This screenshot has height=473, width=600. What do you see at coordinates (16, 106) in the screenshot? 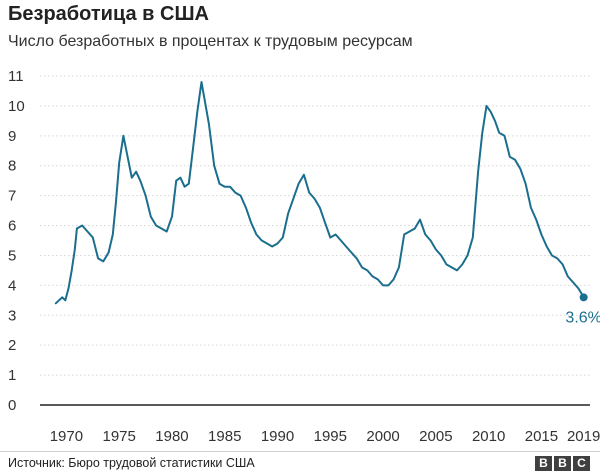
I see `y-tick-label: 10` at bounding box center [16, 106].